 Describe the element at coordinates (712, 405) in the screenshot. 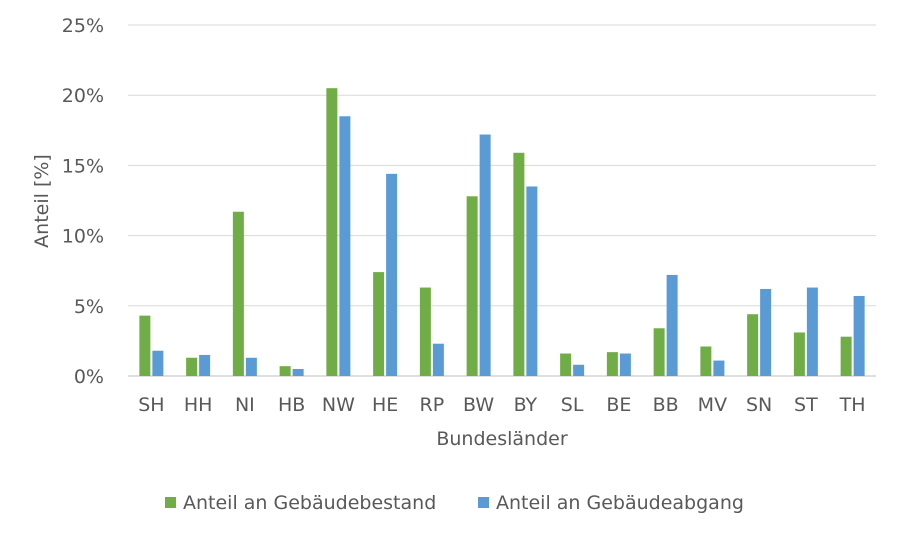

I see `x-tick-label: MV` at that location.